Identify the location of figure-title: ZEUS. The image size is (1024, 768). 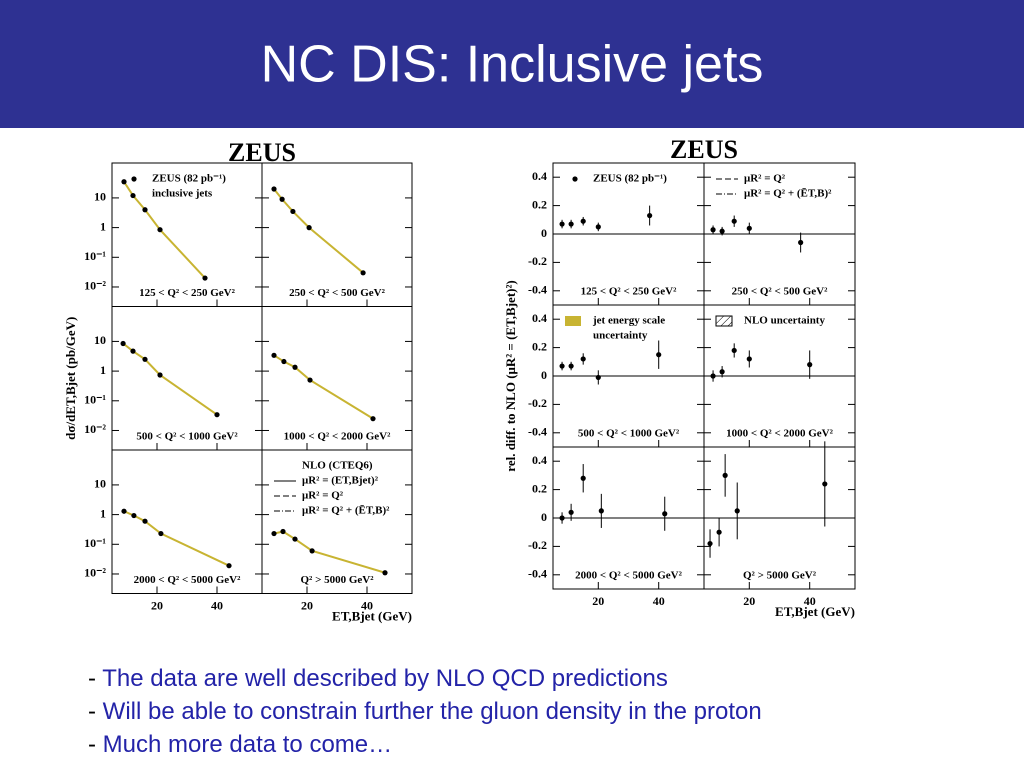
(704, 149).